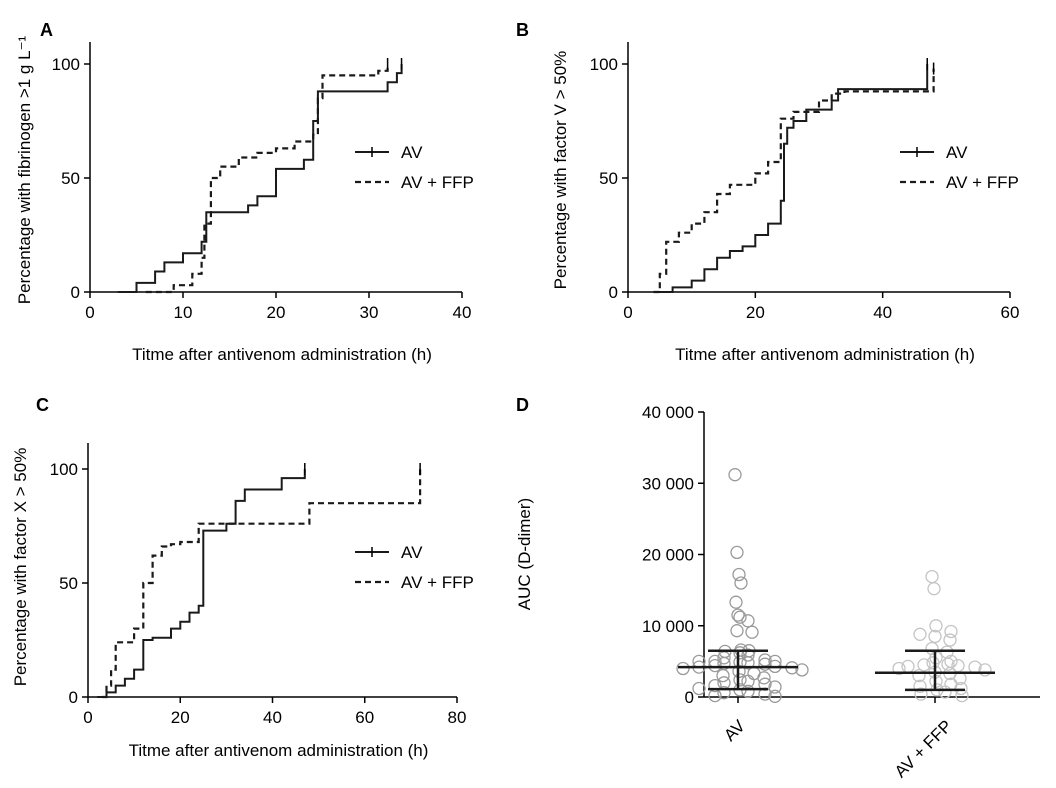 The height and width of the screenshot is (788, 1056). What do you see at coordinates (734, 730) in the screenshot?
I see `x-tick-label: AV` at bounding box center [734, 730].